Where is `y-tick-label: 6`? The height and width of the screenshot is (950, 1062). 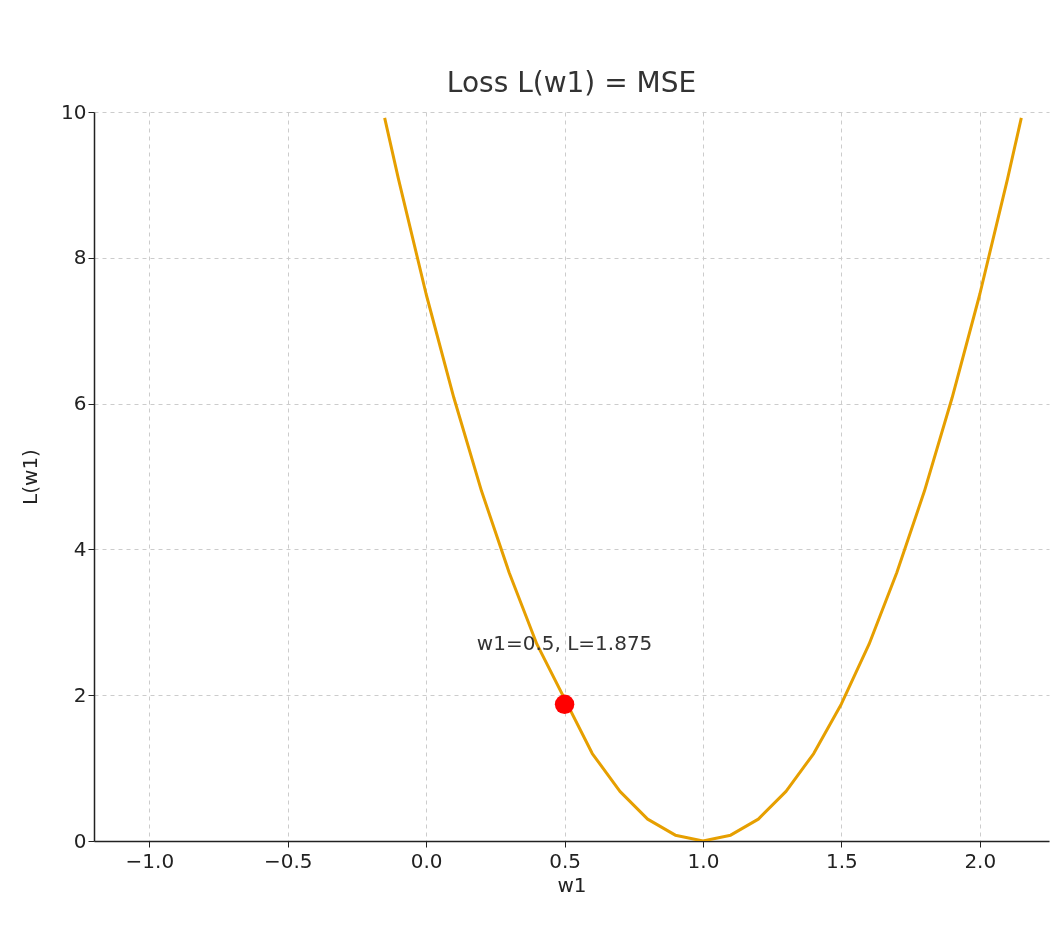 y-tick-label: 6 is located at coordinates (80, 403).